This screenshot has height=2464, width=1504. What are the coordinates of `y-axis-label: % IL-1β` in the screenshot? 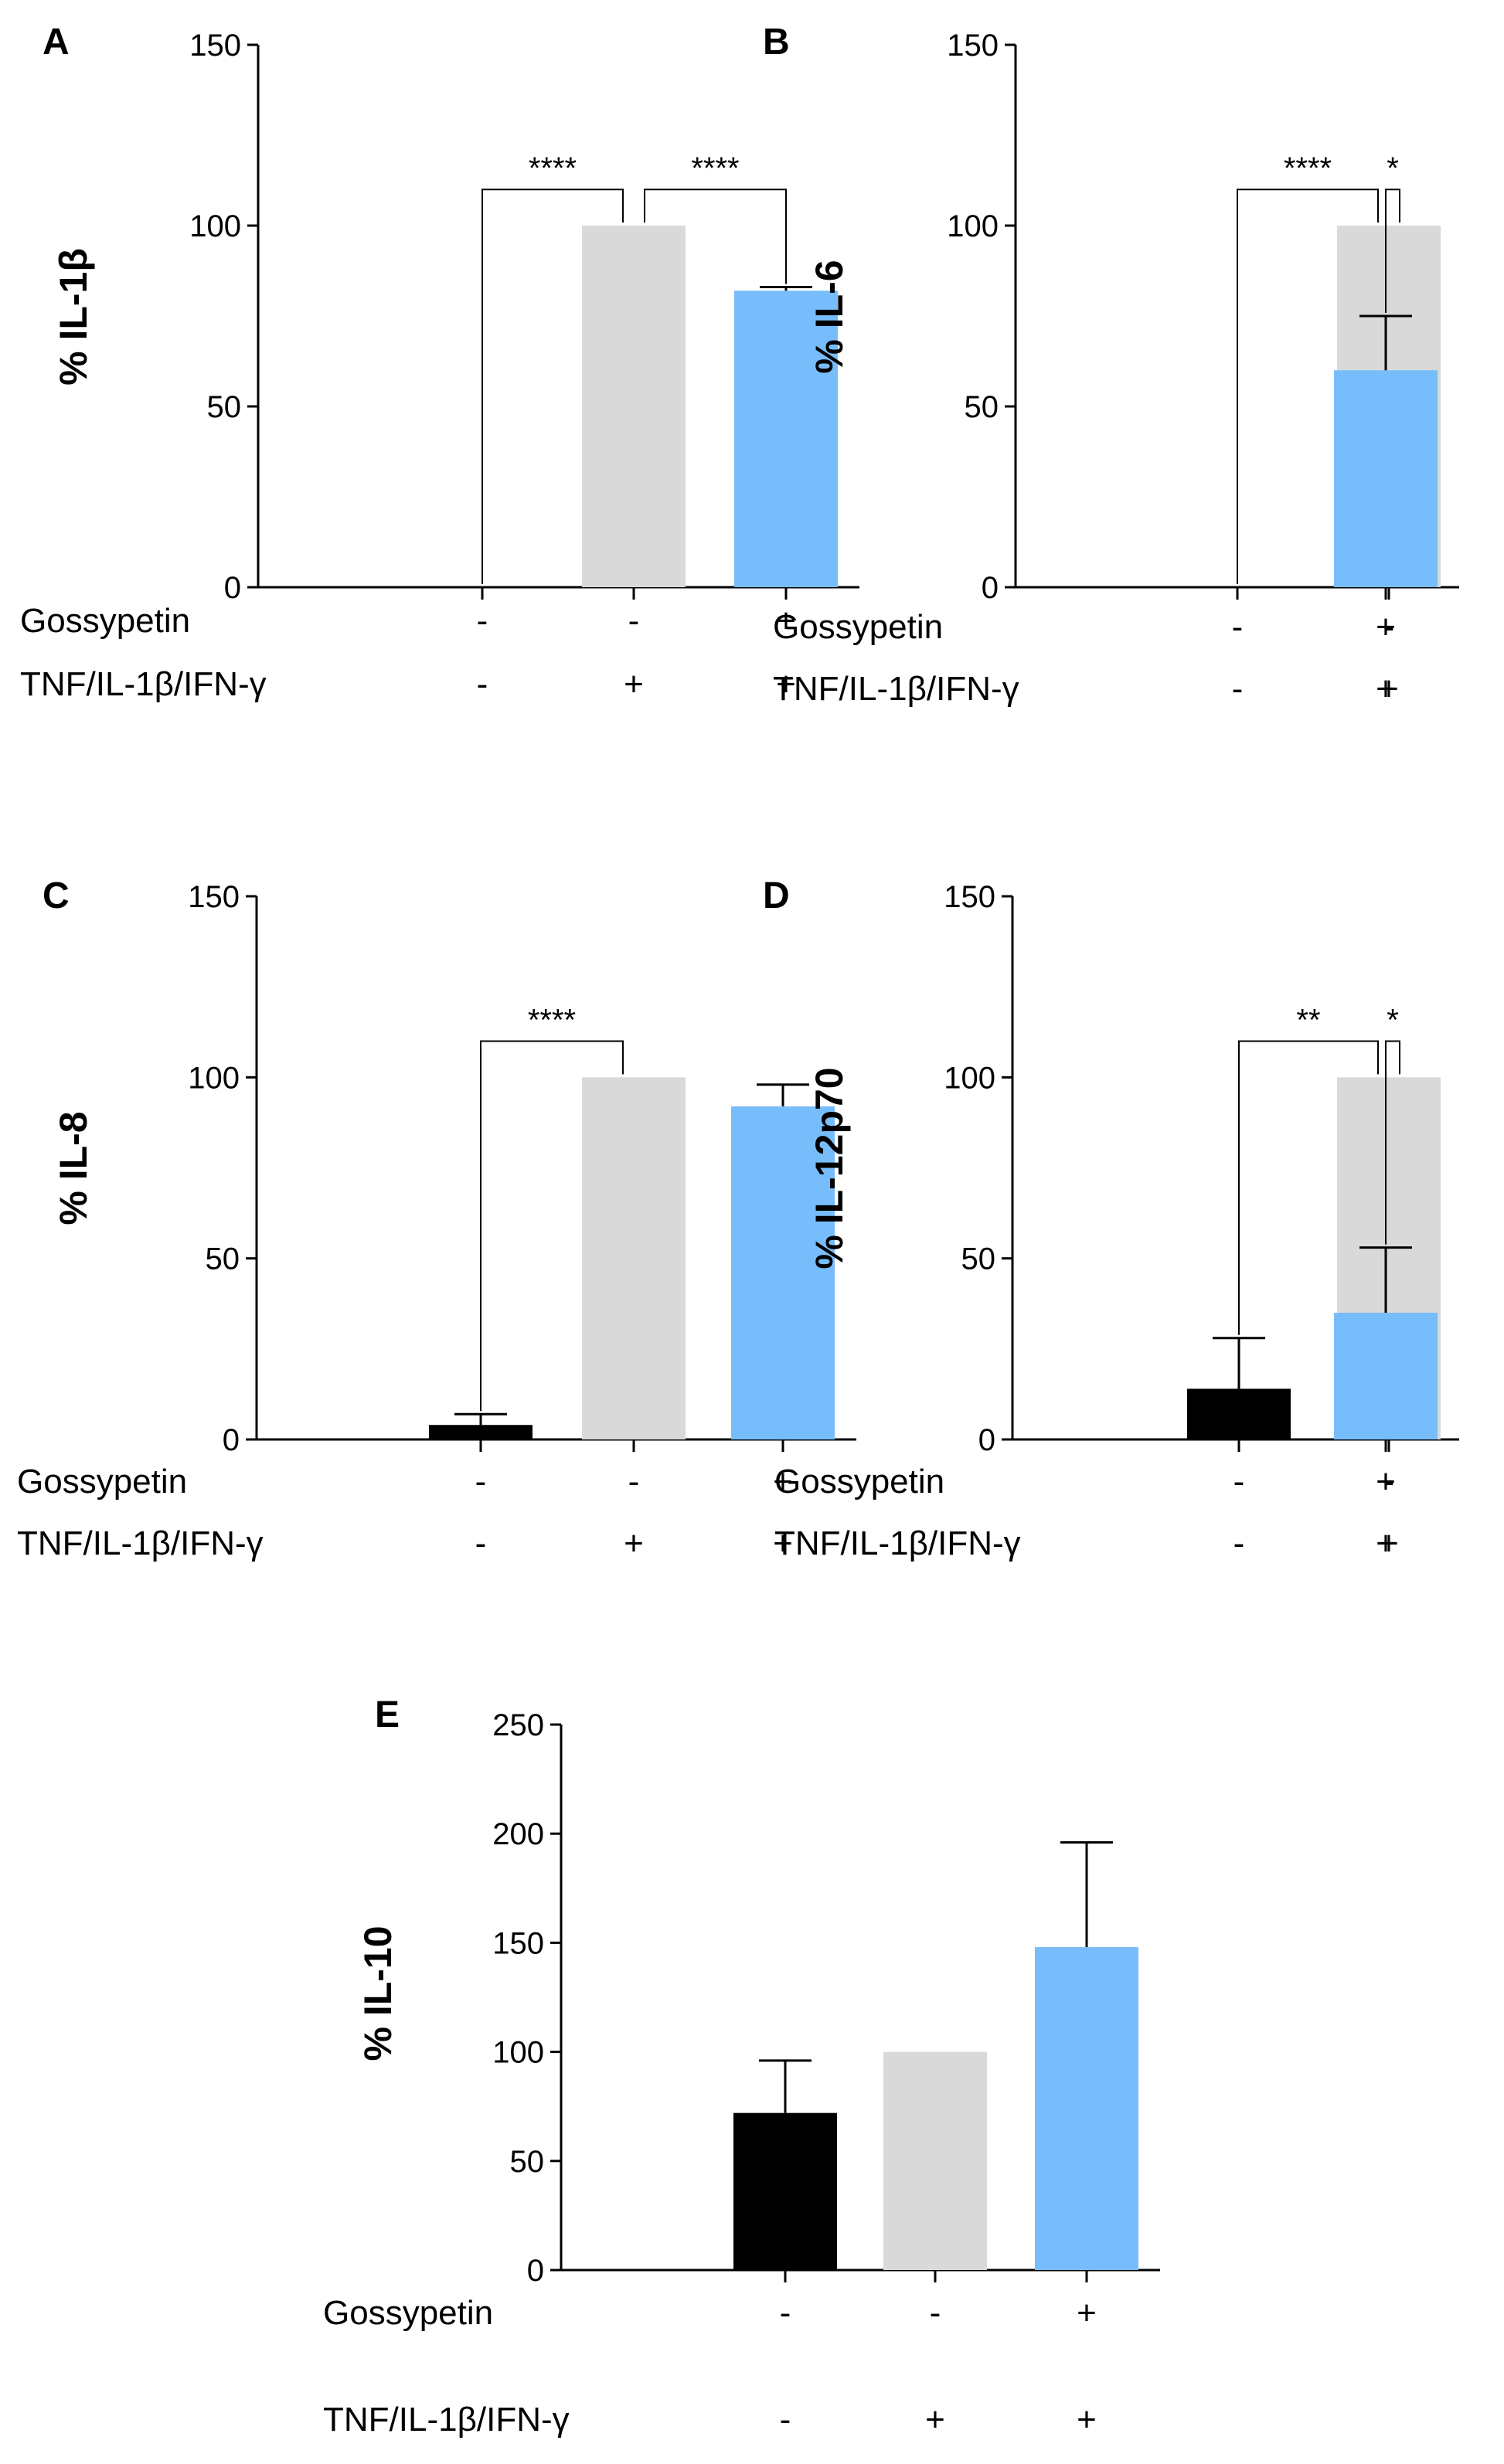 It's located at (74, 317).